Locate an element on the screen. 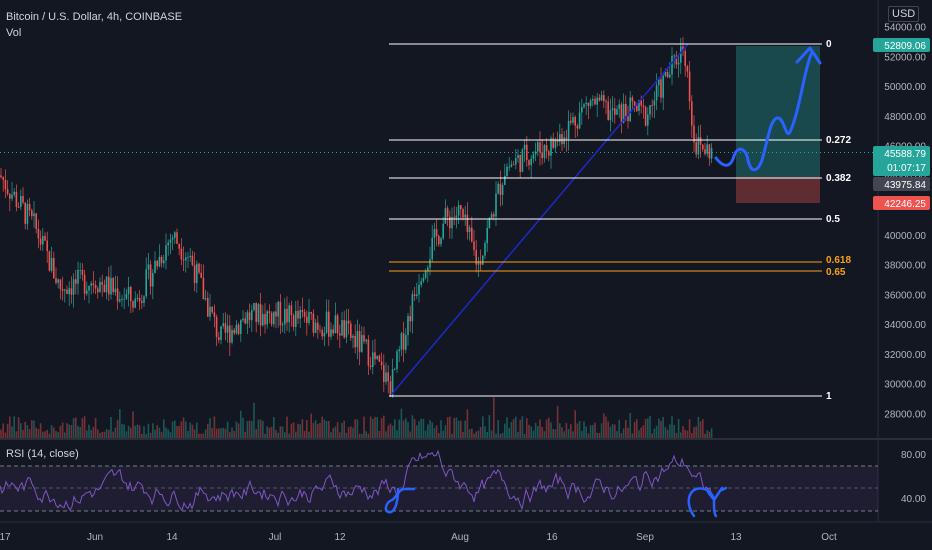 This screenshot has height=550, width=932. projection-drawing is located at coordinates (764, 111).